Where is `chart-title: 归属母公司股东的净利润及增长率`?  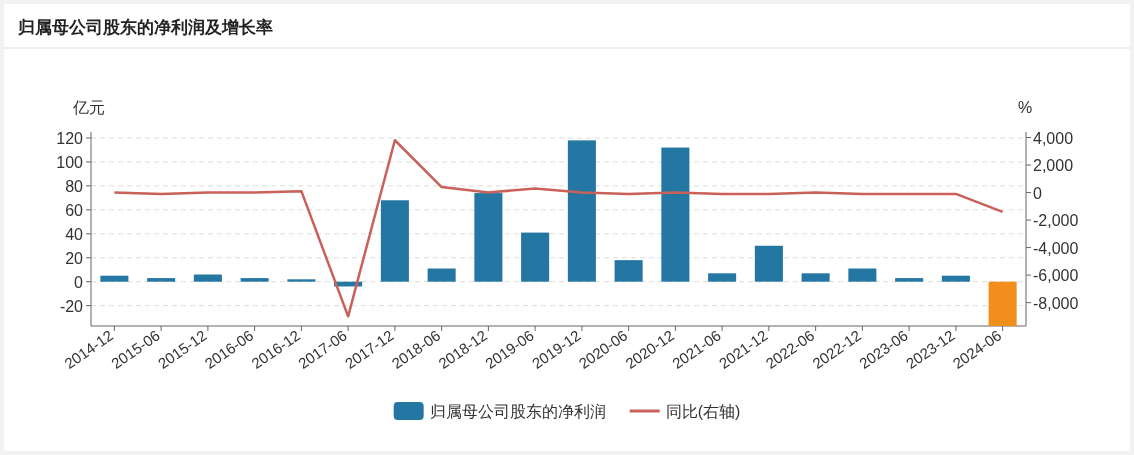 chart-title: 归属母公司股东的净利润及增长率 is located at coordinates (145, 27).